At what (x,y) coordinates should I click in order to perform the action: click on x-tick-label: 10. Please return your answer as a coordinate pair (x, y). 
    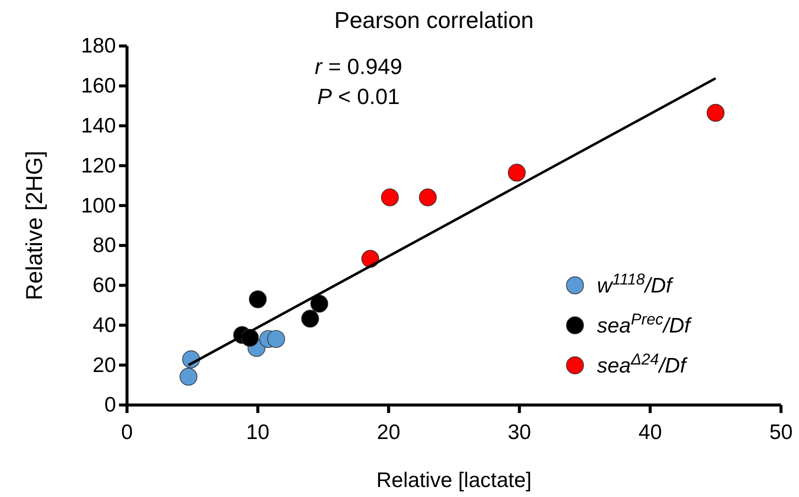
    Looking at the image, I should click on (258, 432).